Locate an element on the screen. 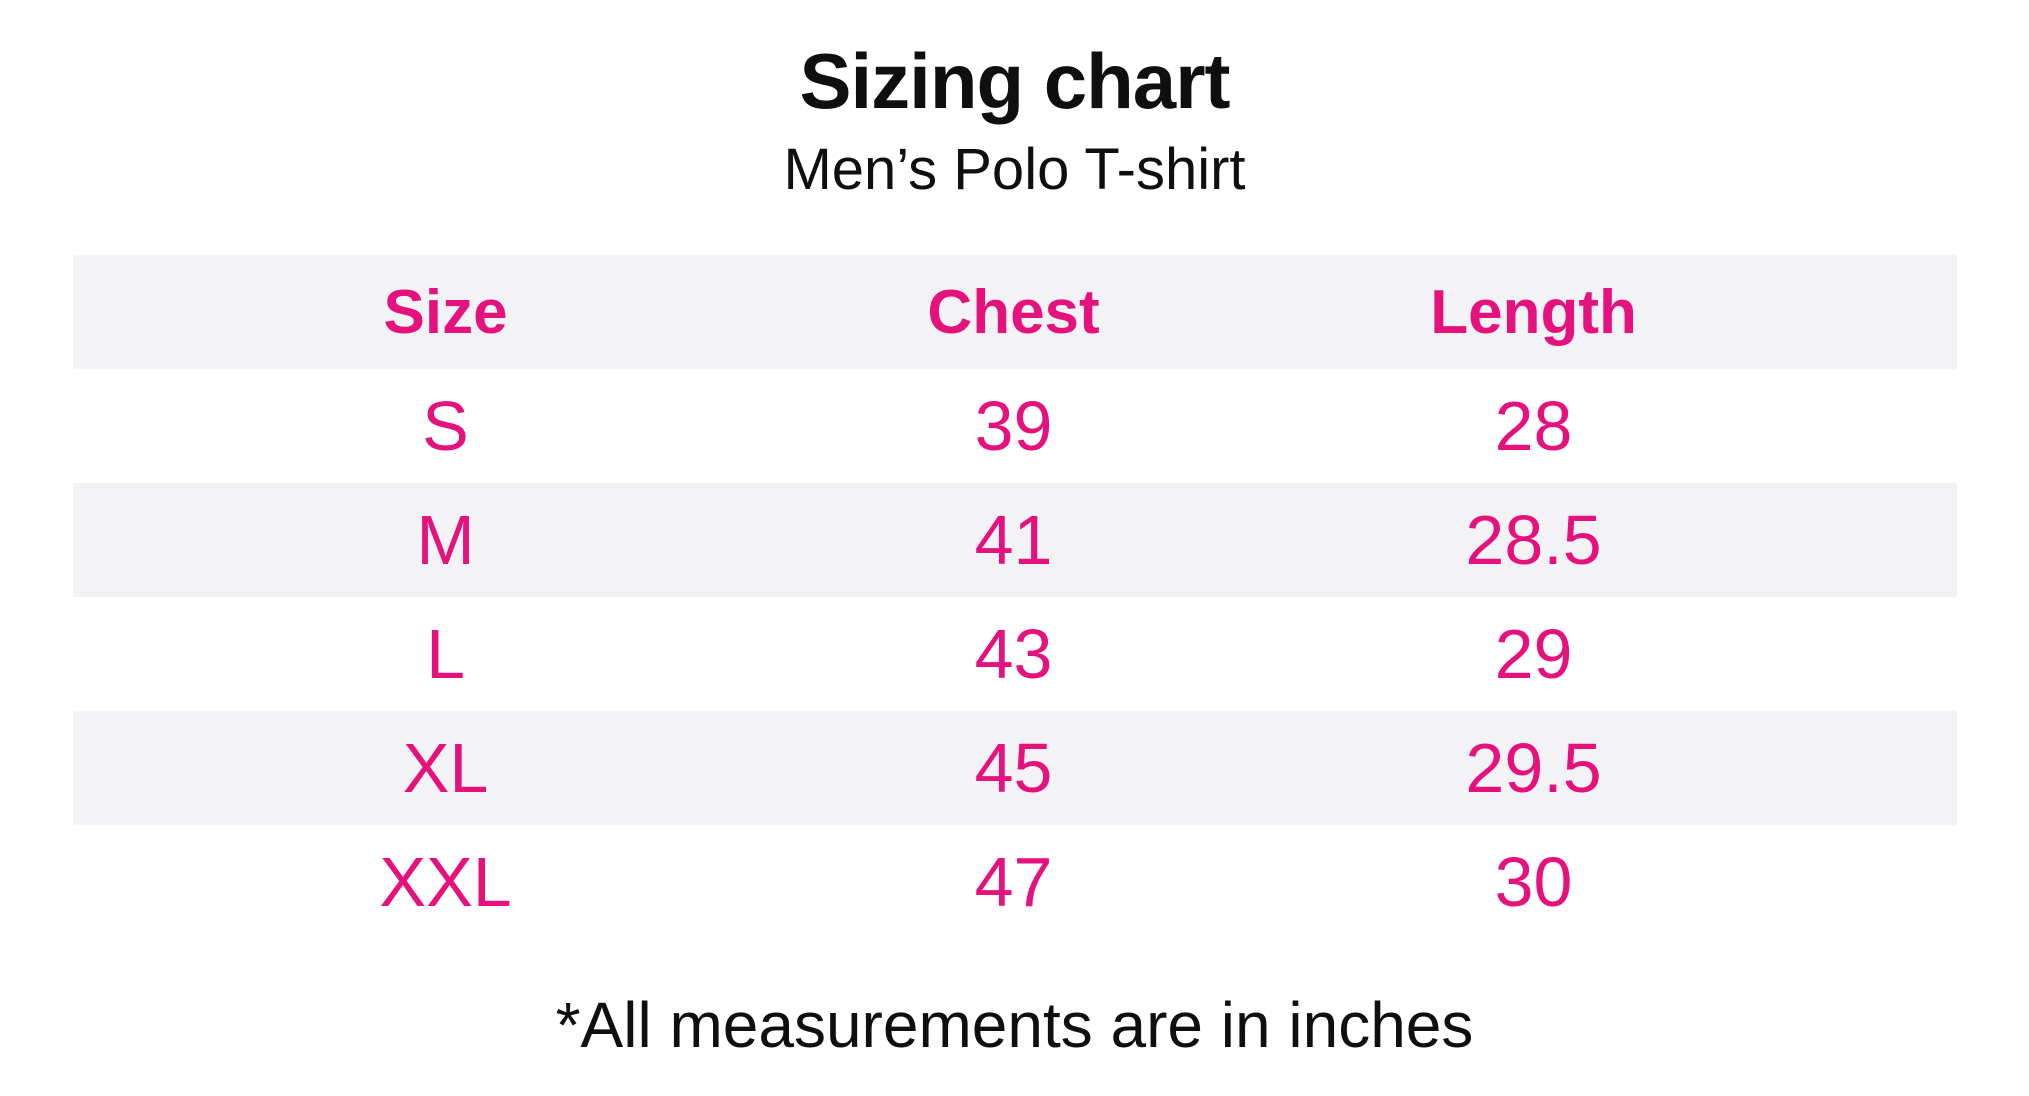 The height and width of the screenshot is (1096, 2029). table-row-xxl: XXL 47 30 is located at coordinates (1015, 882).